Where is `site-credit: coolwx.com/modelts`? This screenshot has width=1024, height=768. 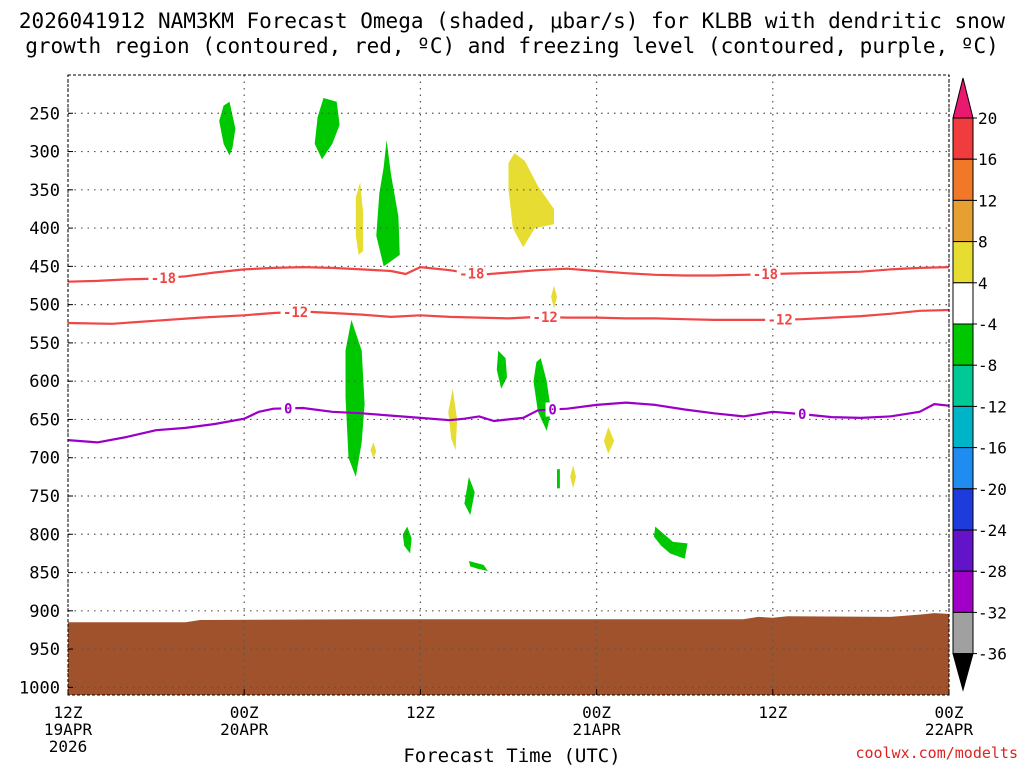
site-credit: coolwx.com/modelts is located at coordinates (936, 753).